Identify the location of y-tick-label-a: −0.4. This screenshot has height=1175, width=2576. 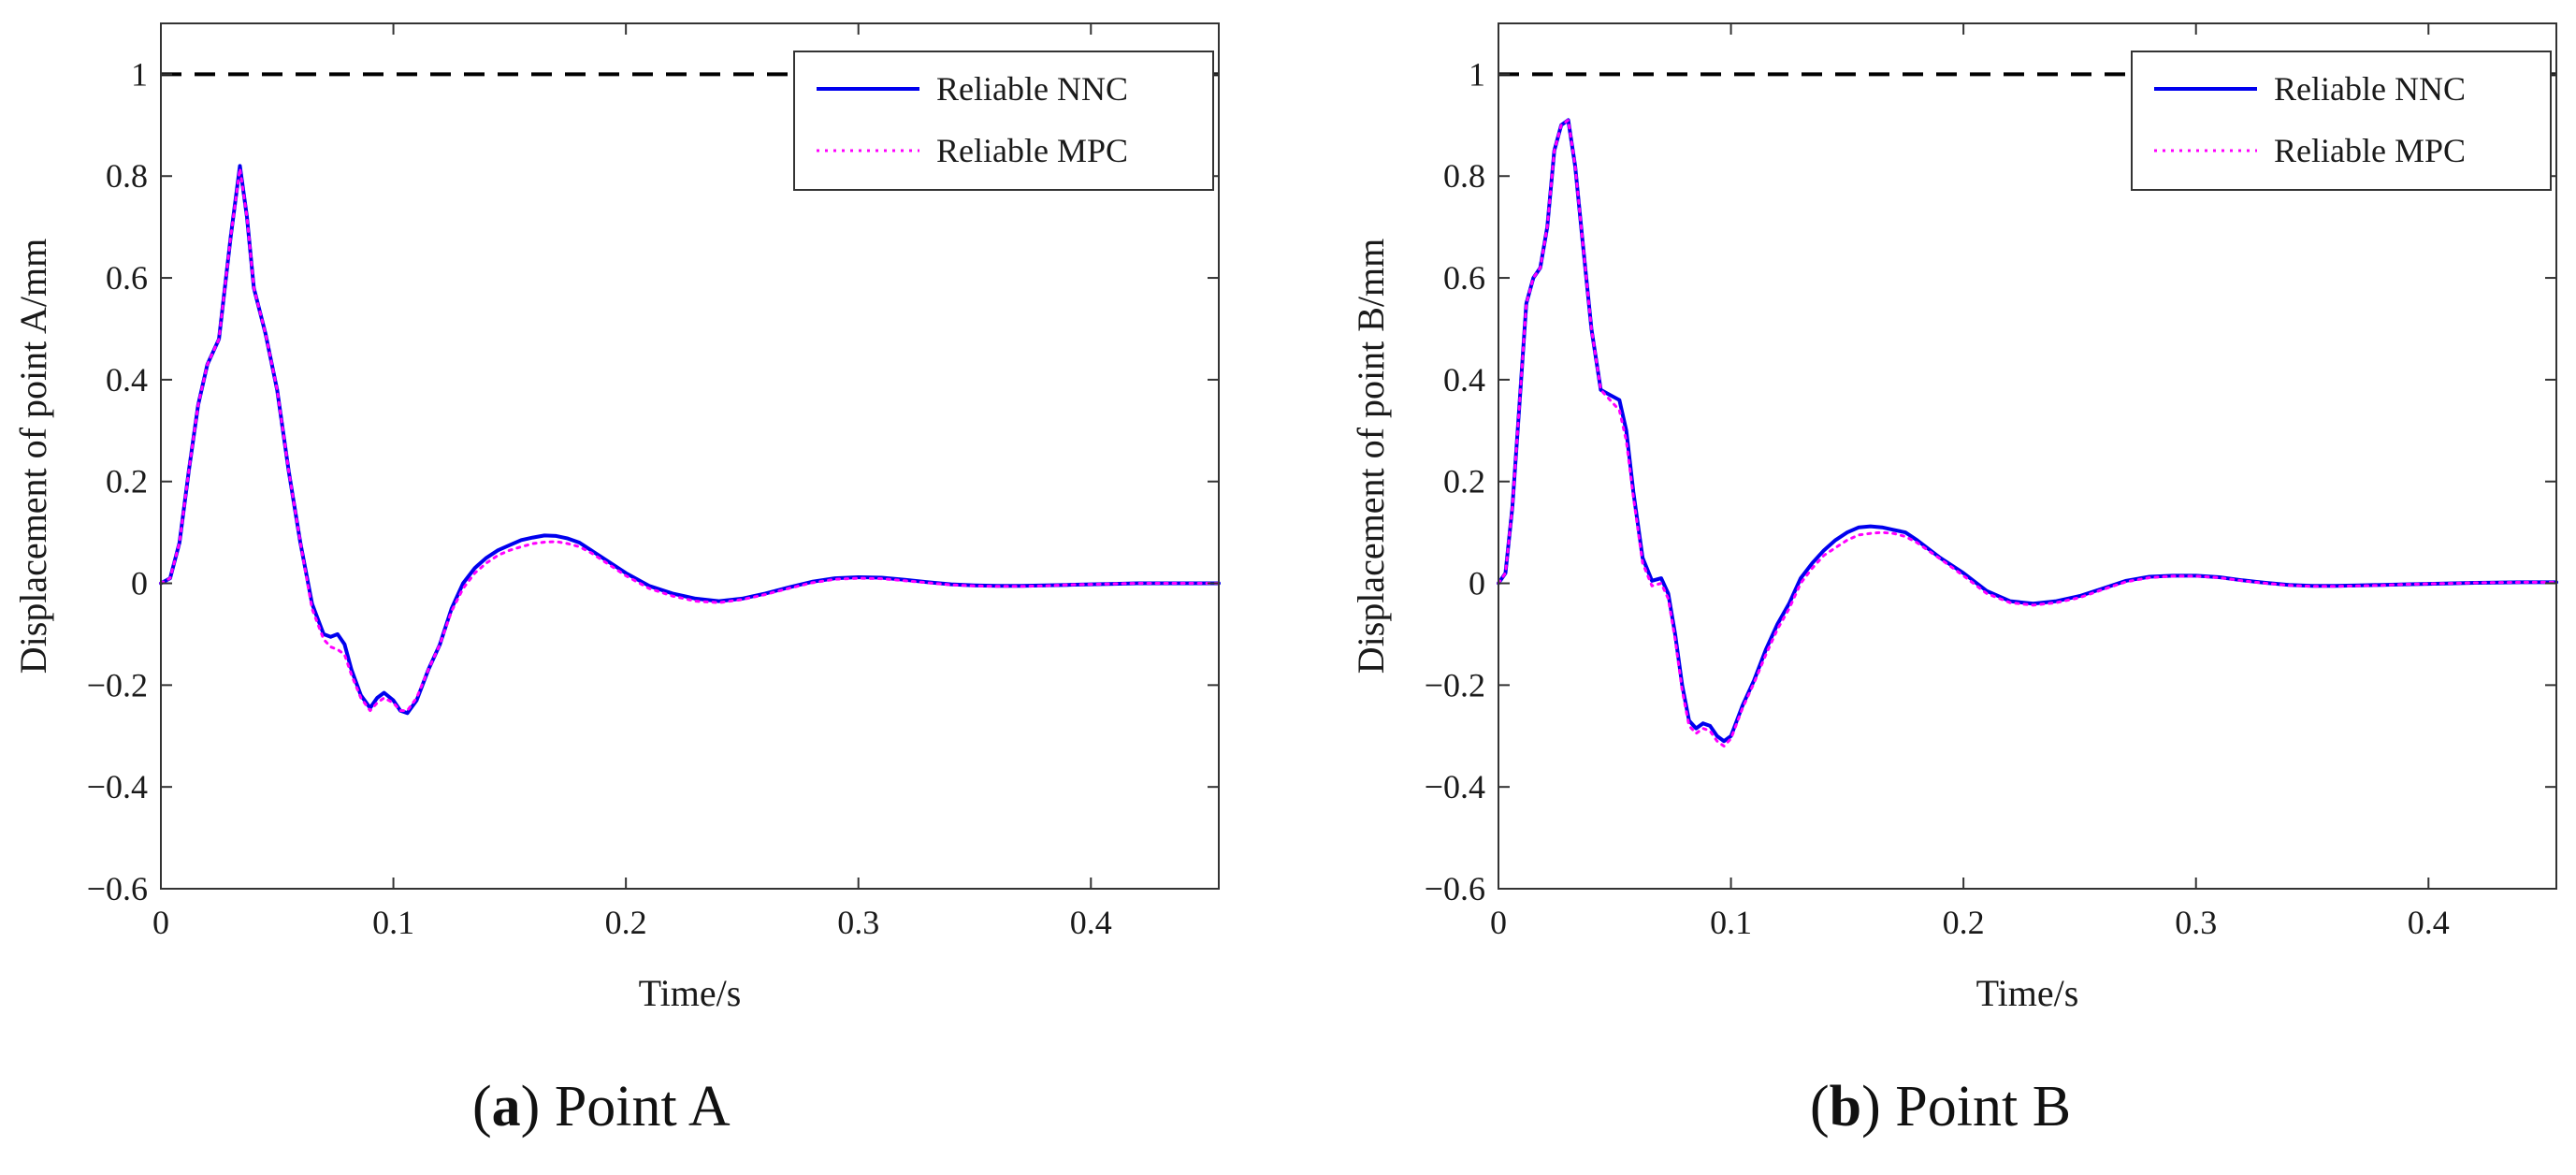
(117, 786).